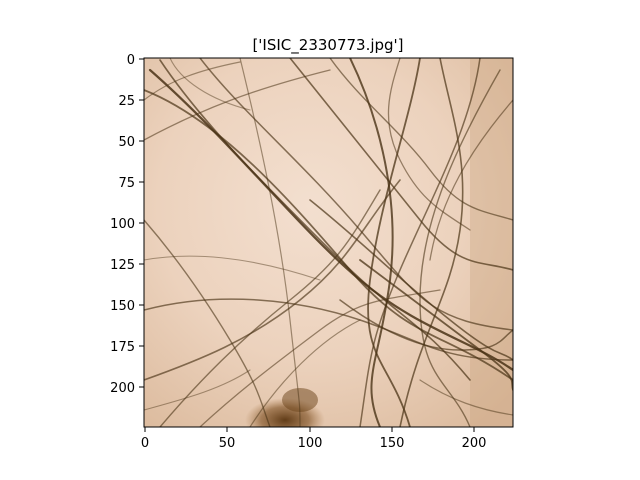 This screenshot has height=480, width=640. Describe the element at coordinates (327, 45) in the screenshot. I see `figure-title: ['ISIC_2330773.jpg']` at that location.